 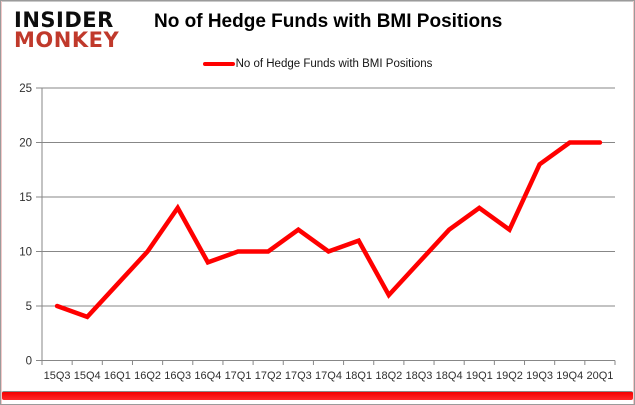 I want to click on legend-line-marker-icon, so click(x=218, y=64).